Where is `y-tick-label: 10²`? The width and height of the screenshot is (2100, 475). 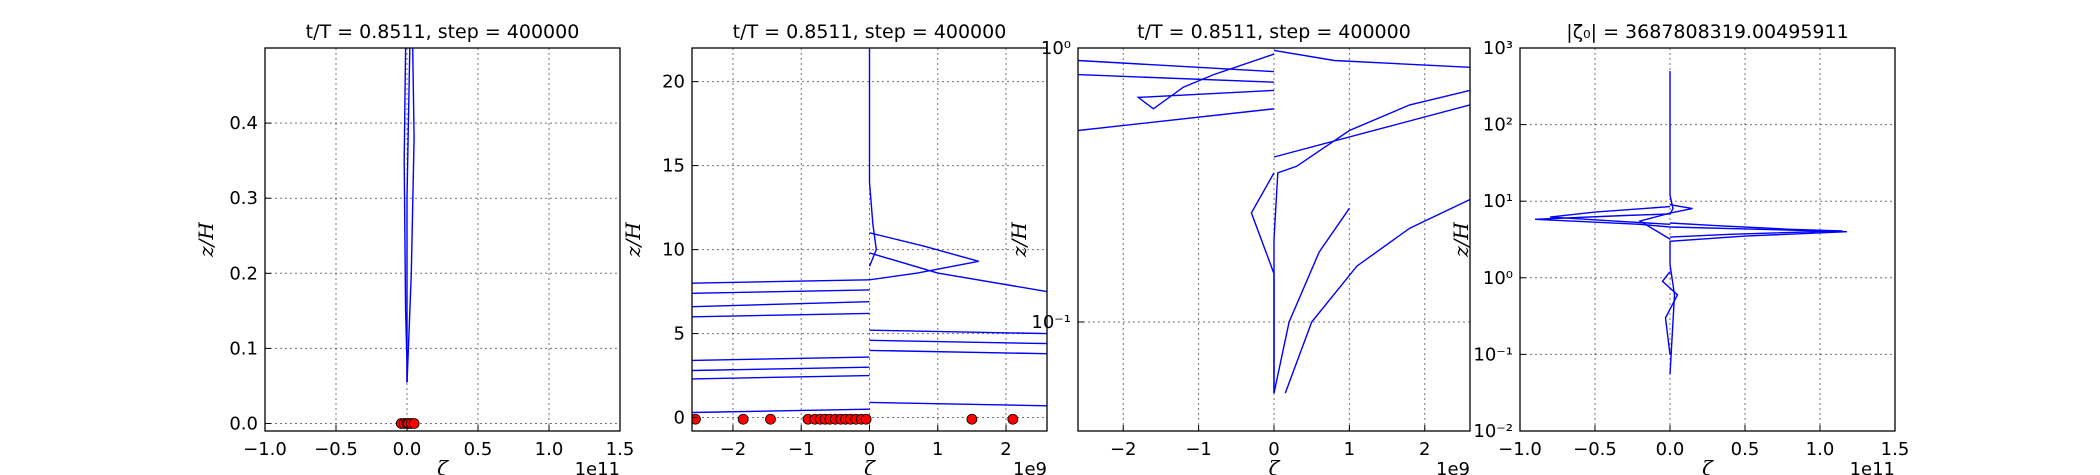
y-tick-label: 10² is located at coordinates (1498, 125).